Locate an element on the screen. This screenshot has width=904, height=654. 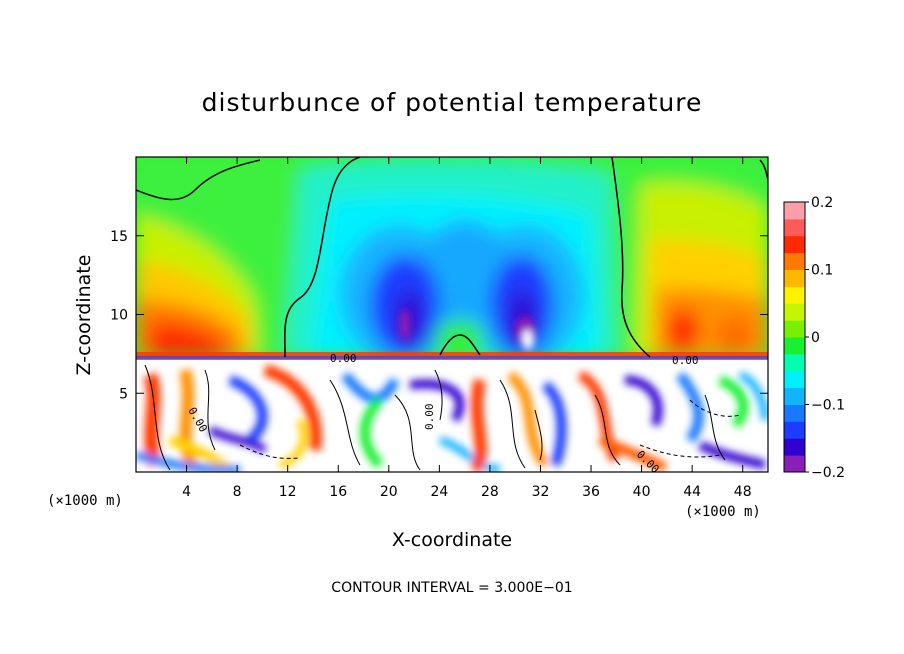
contour-interval-note: CONTOUR INTERVAL = 3.000E−01 is located at coordinates (451, 588).